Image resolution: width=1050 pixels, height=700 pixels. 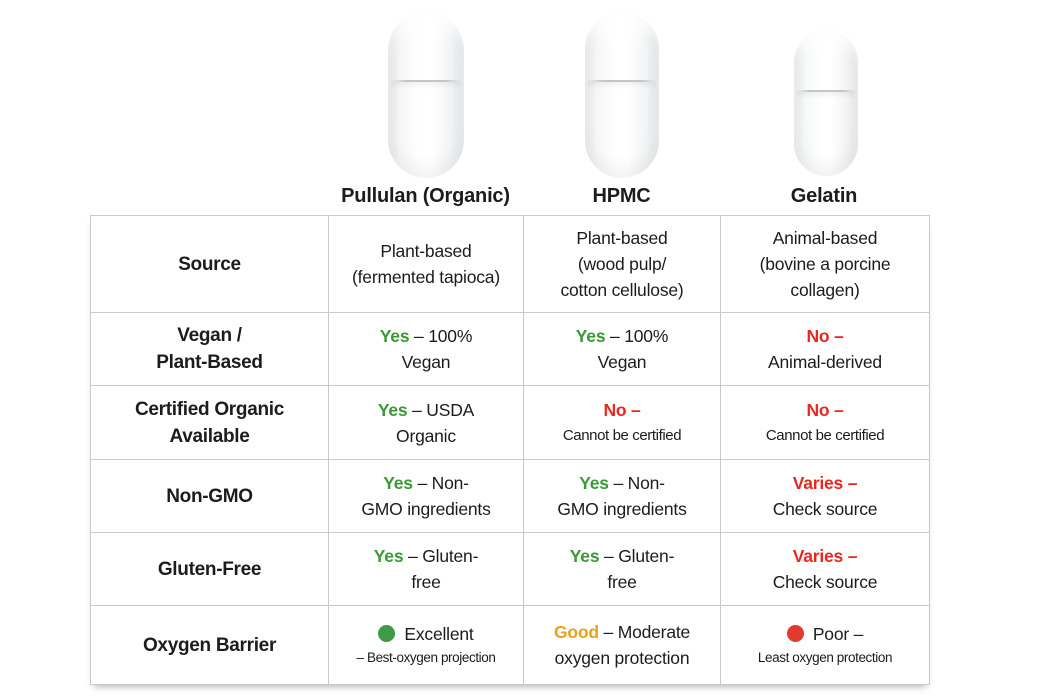 I want to click on cell-nongmo-hpmc: Yes – Non- GMO ingredients, so click(x=622, y=496).